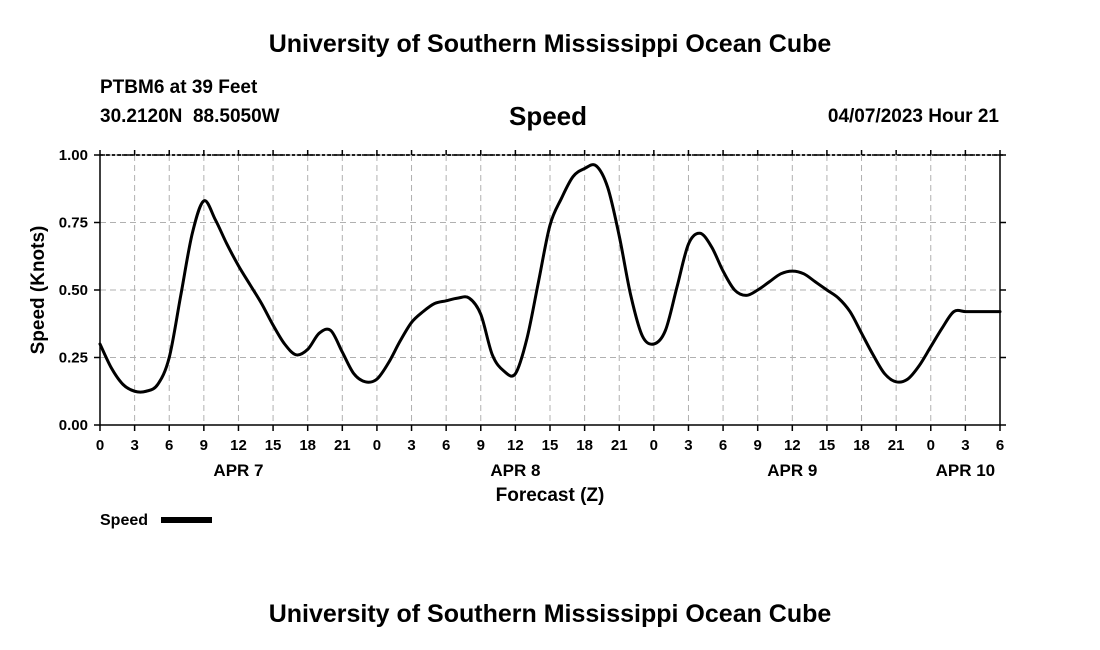  What do you see at coordinates (179, 87) in the screenshot?
I see `station-name: PTBM6 at 39 Feet` at bounding box center [179, 87].